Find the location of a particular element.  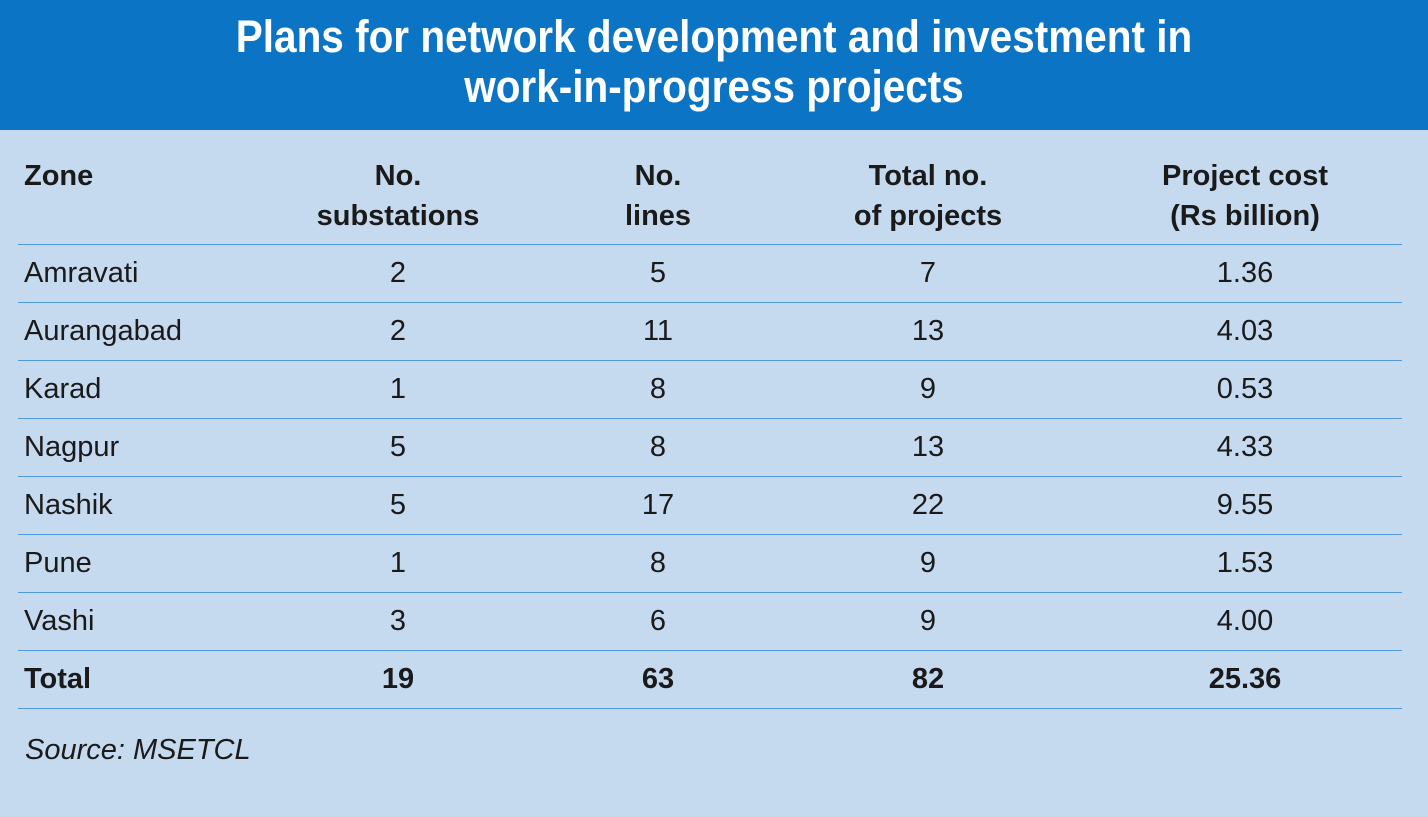

cell-project-cost: 4.00 is located at coordinates (1245, 621).